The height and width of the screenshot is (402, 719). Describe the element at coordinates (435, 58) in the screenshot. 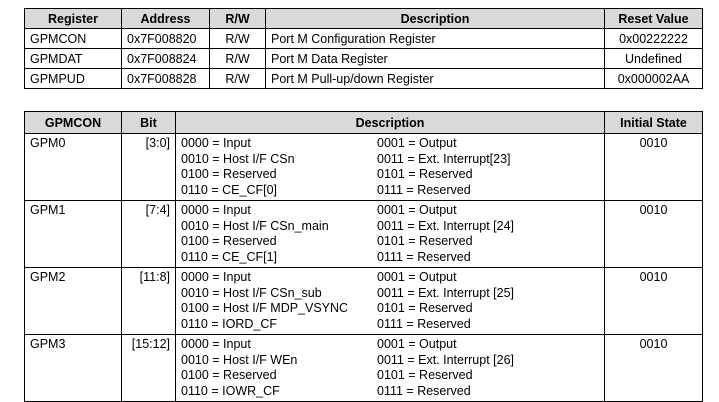

I see `description-cell: Port M Data Register` at that location.